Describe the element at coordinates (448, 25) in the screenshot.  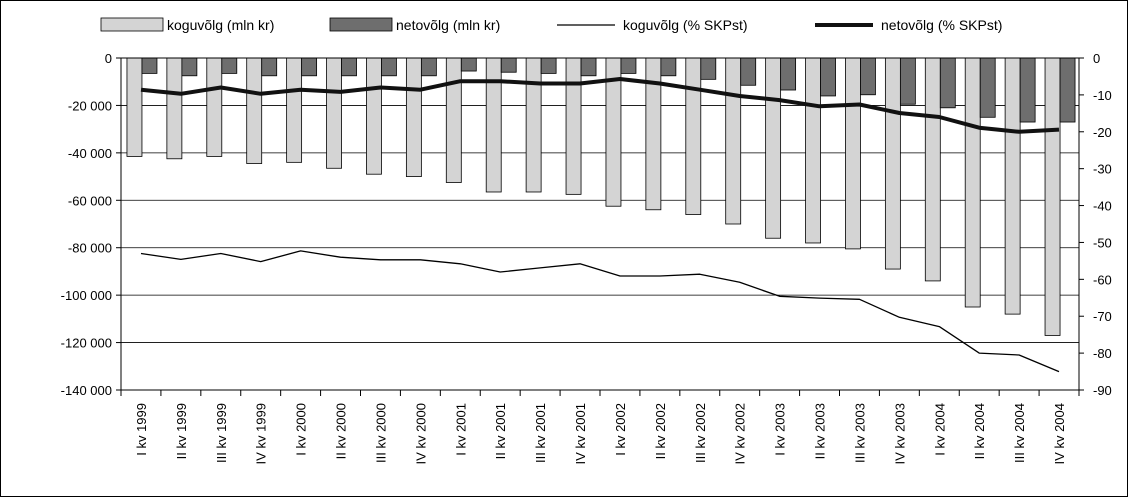
I see `legend-label: netovõlg (mln kr)` at that location.